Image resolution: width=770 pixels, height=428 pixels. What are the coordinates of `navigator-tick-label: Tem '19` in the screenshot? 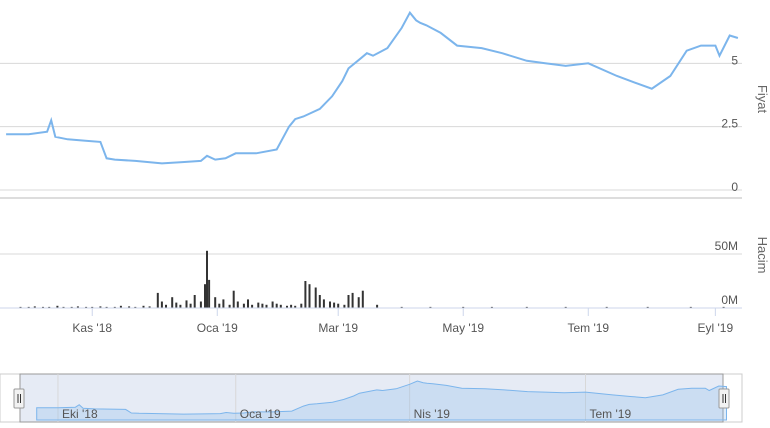 It's located at (610, 414).